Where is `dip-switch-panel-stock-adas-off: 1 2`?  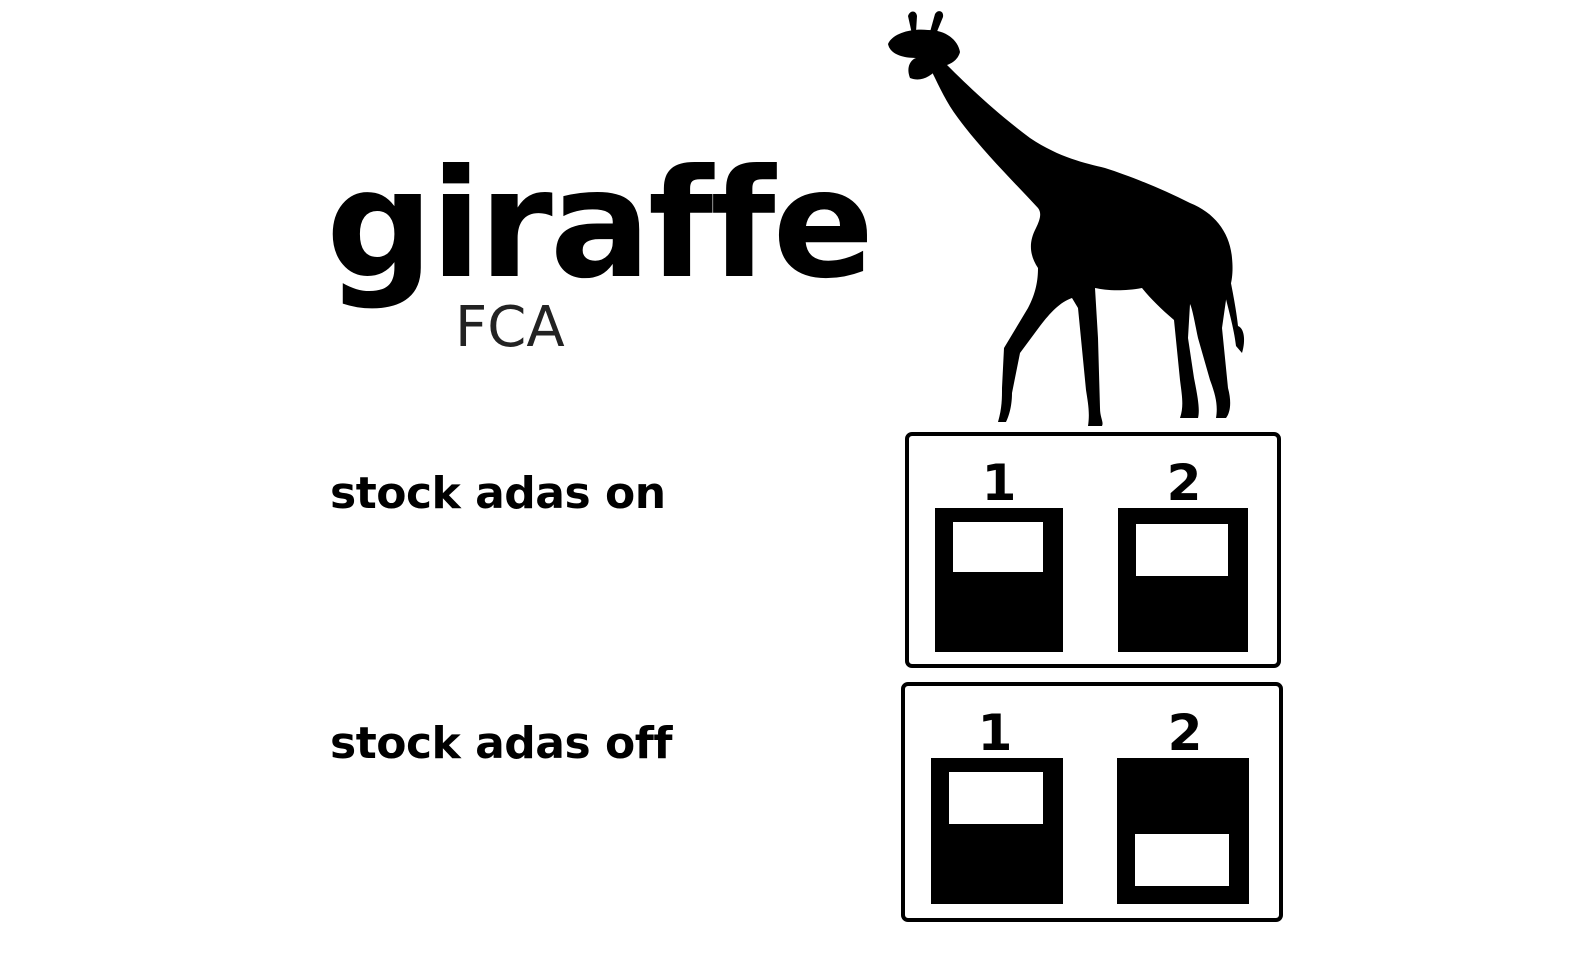
dip-switch-panel-stock-adas-off: 1 2 is located at coordinates (1092, 802).